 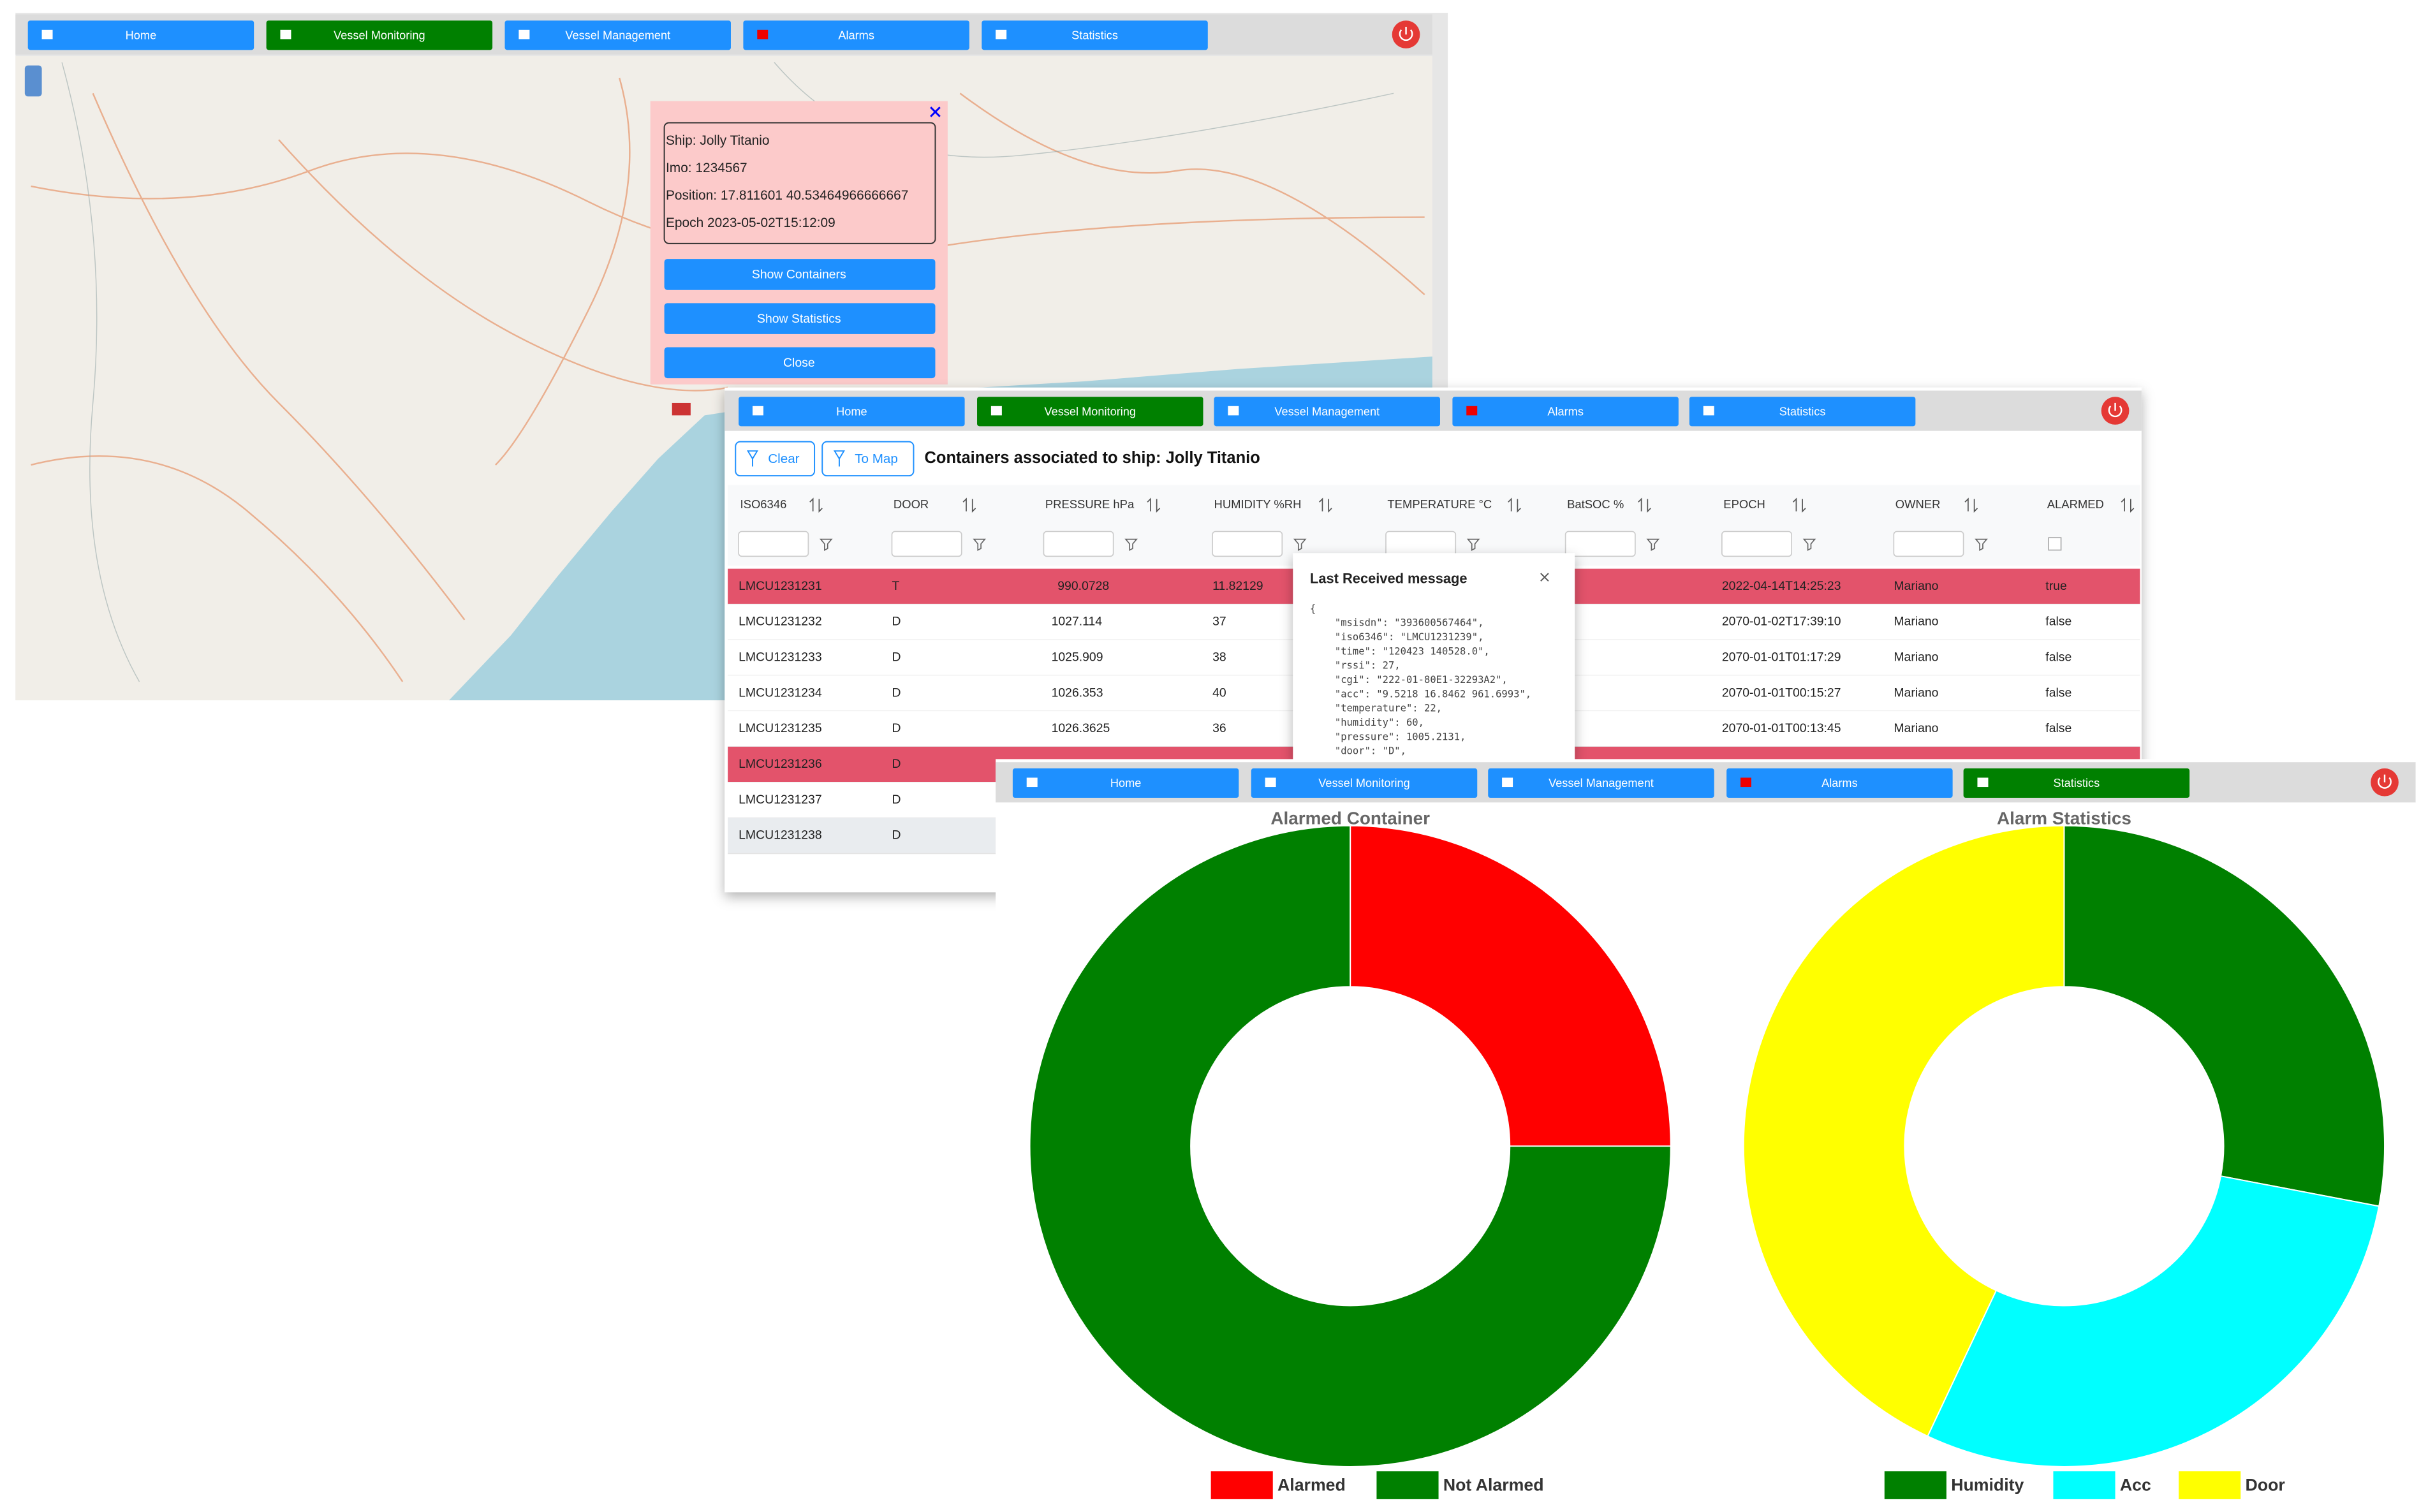 I want to click on chart: Alarmed Container Alarmed Not Alarmed, so click(x=1350, y=1153).